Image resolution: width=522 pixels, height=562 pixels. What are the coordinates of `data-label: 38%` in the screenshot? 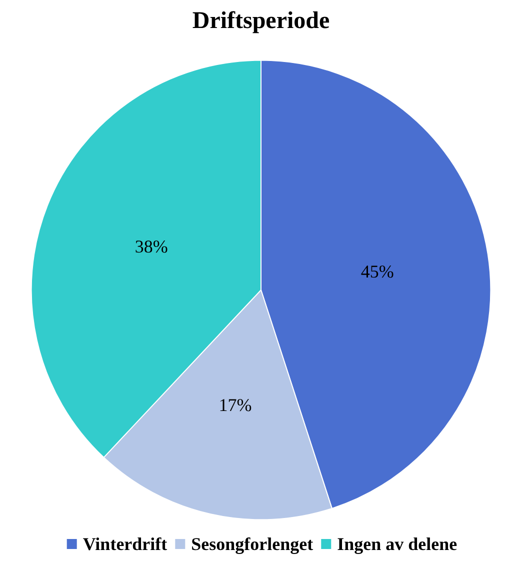 It's located at (151, 246).